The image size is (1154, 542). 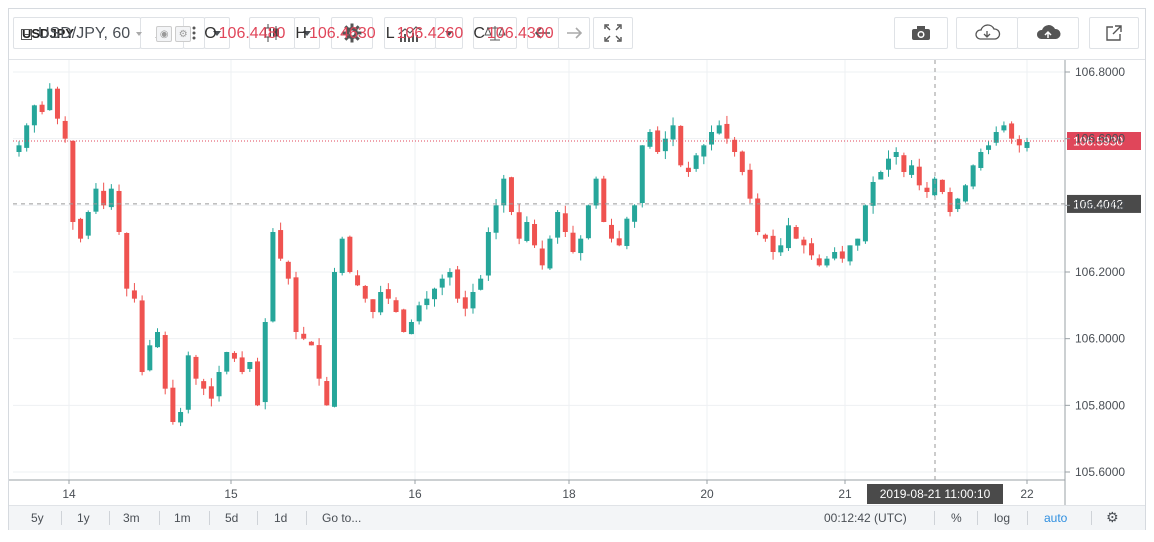 I want to click on high-value: 106.4630, so click(x=342, y=33).